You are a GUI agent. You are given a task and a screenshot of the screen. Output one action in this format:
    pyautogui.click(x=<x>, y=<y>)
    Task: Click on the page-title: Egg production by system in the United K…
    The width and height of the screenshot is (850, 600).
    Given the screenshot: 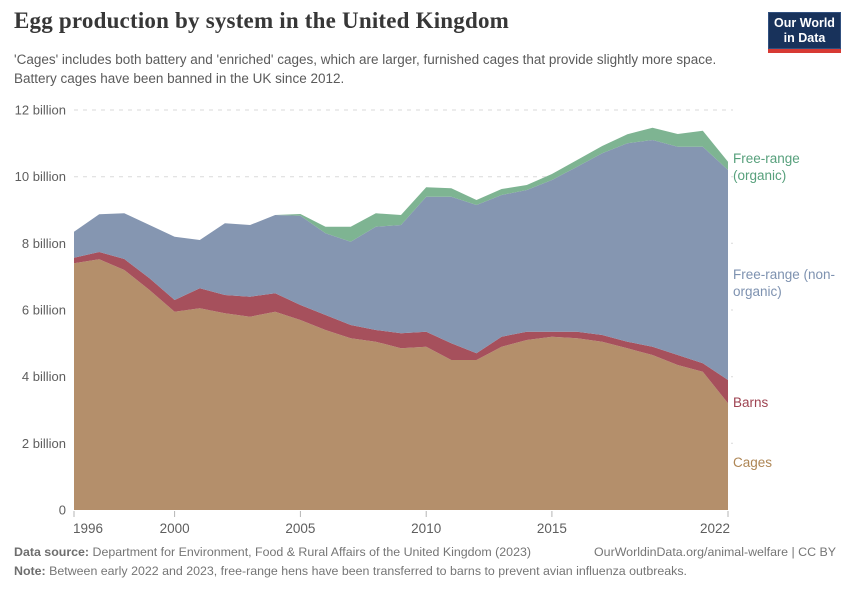 What is the action you would take?
    pyautogui.click(x=262, y=20)
    